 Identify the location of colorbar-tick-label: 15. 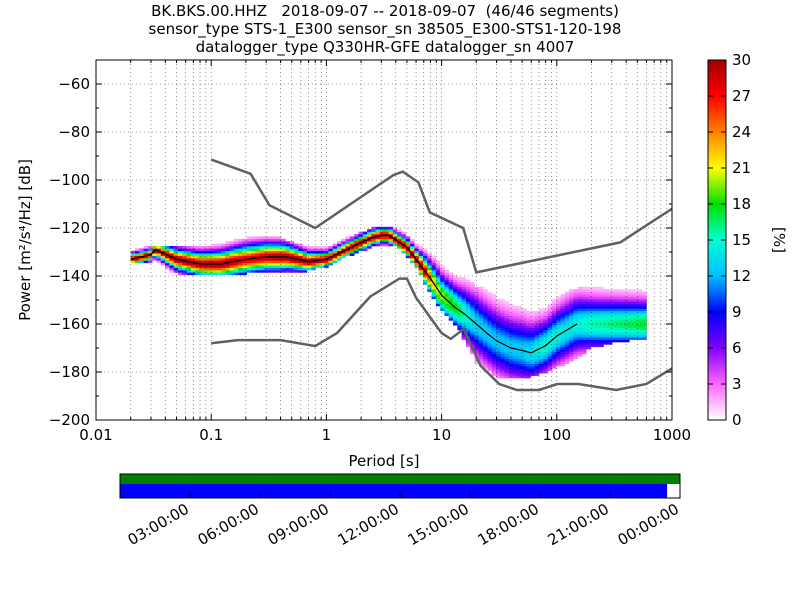
(741, 240).